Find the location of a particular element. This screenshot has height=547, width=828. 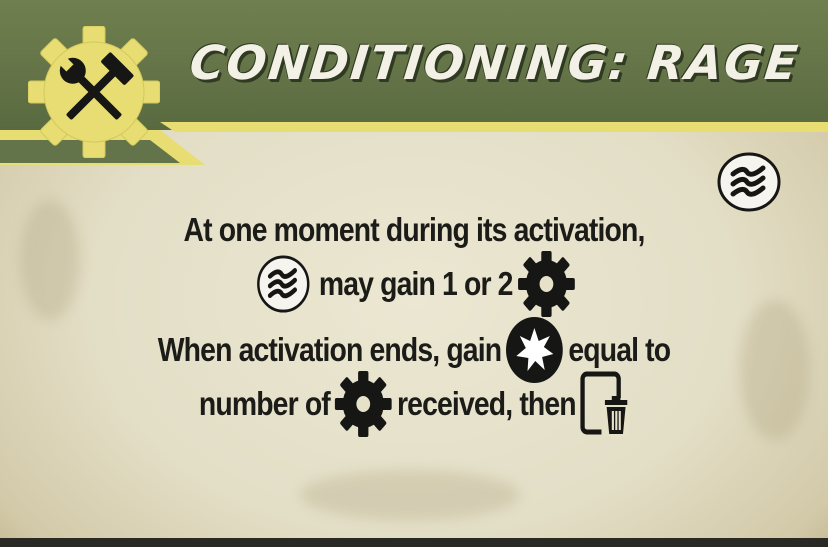

gear-hammer-wrench-icon is located at coordinates (94, 92).